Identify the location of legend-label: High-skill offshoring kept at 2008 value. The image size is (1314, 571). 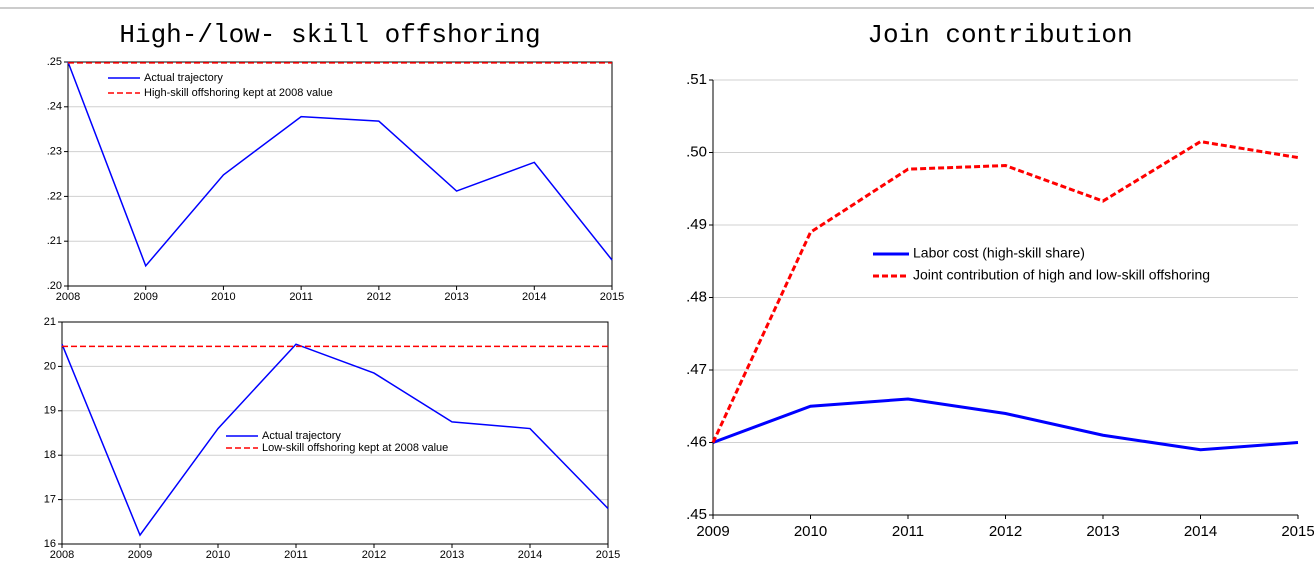
(238, 93).